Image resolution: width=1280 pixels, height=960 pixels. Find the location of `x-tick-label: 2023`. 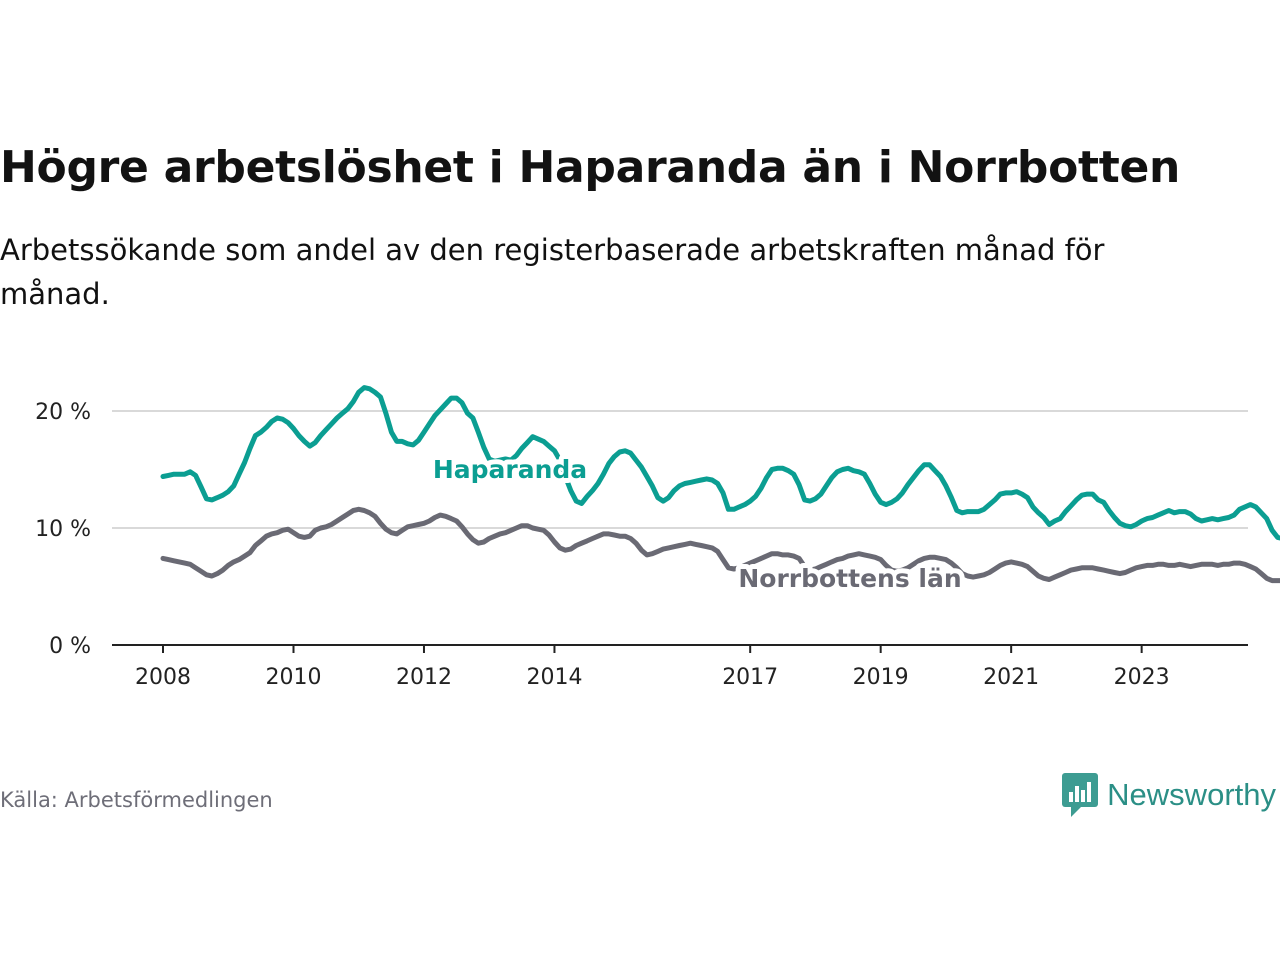

x-tick-label: 2023 is located at coordinates (1142, 677).